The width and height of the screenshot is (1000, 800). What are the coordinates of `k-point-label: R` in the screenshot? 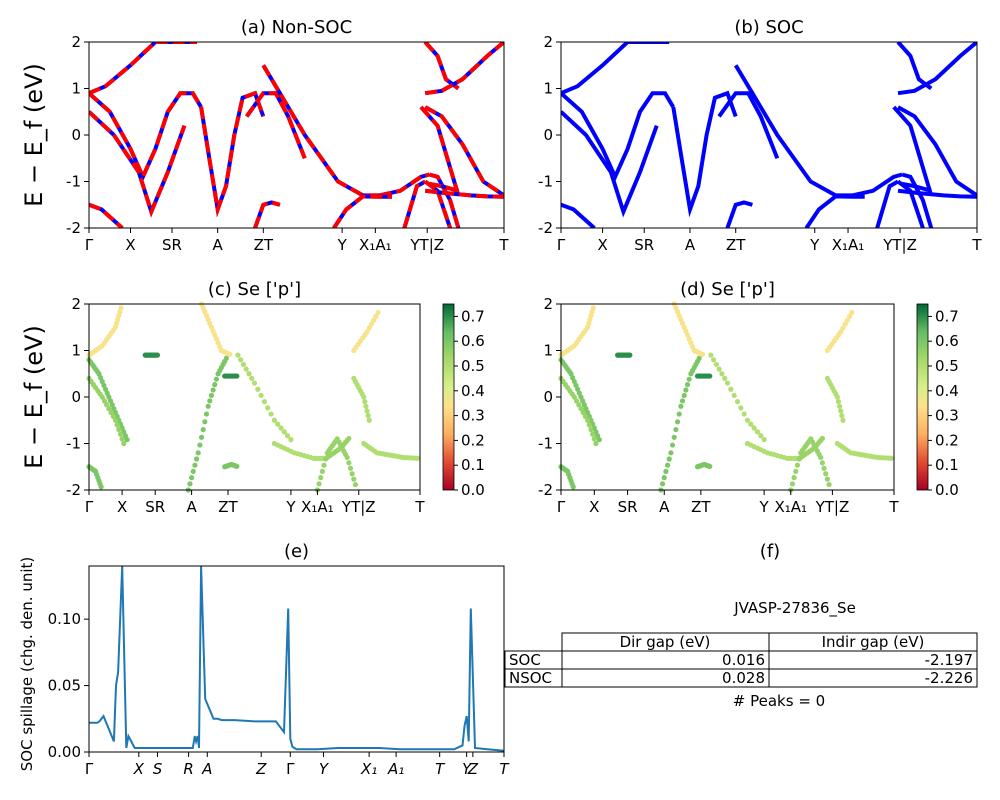 It's located at (188, 769).